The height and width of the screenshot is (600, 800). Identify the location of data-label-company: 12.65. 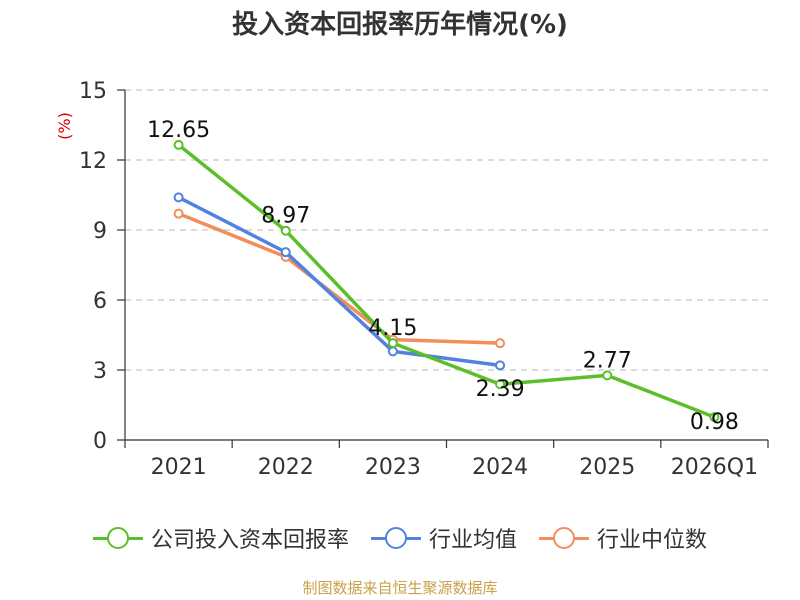
(178, 130).